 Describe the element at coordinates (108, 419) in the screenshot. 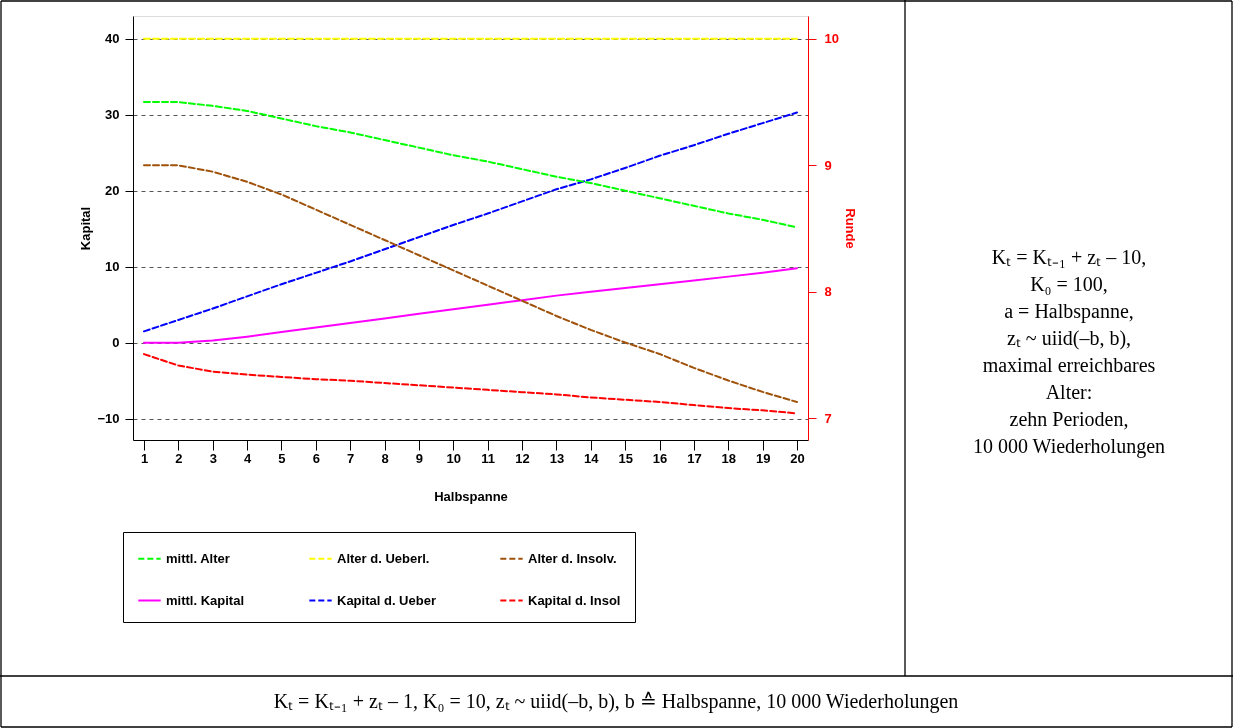

I see `y-tick-label: −10` at that location.